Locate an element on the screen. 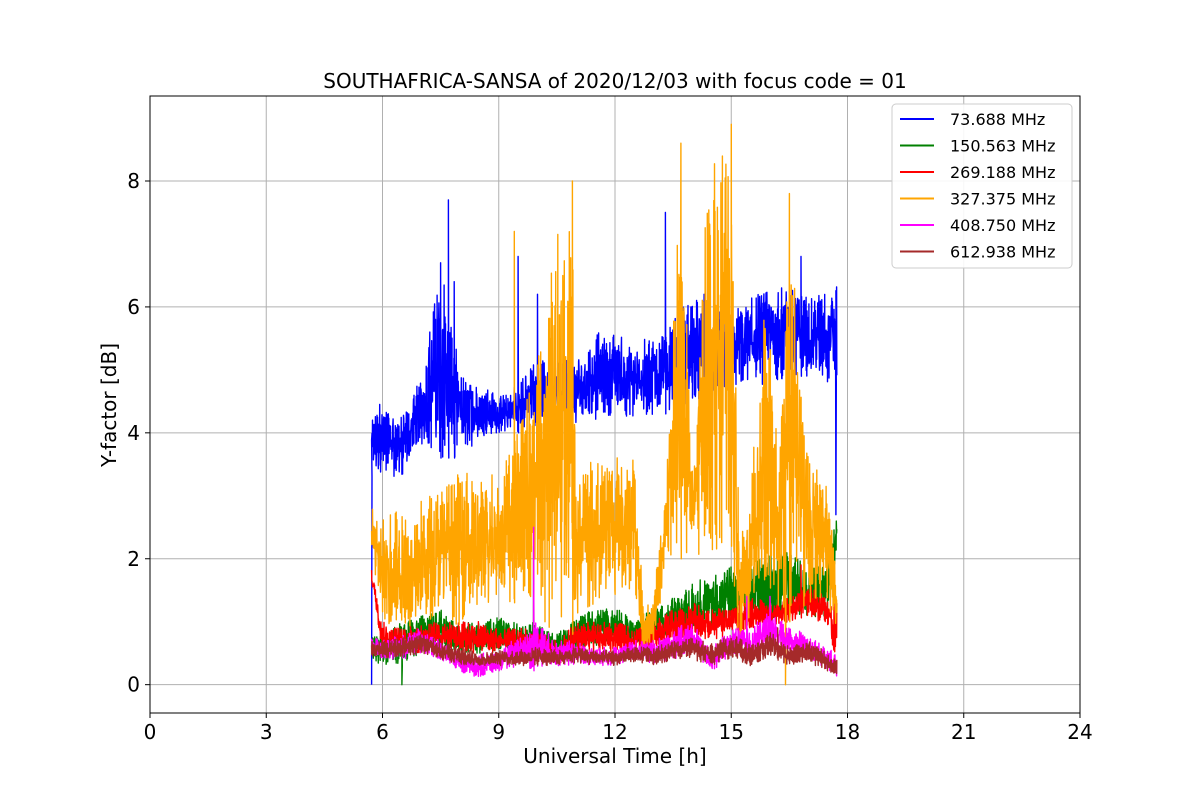 Image resolution: width=1200 pixels, height=800 pixels. x-tick-label: 15 is located at coordinates (731, 732).